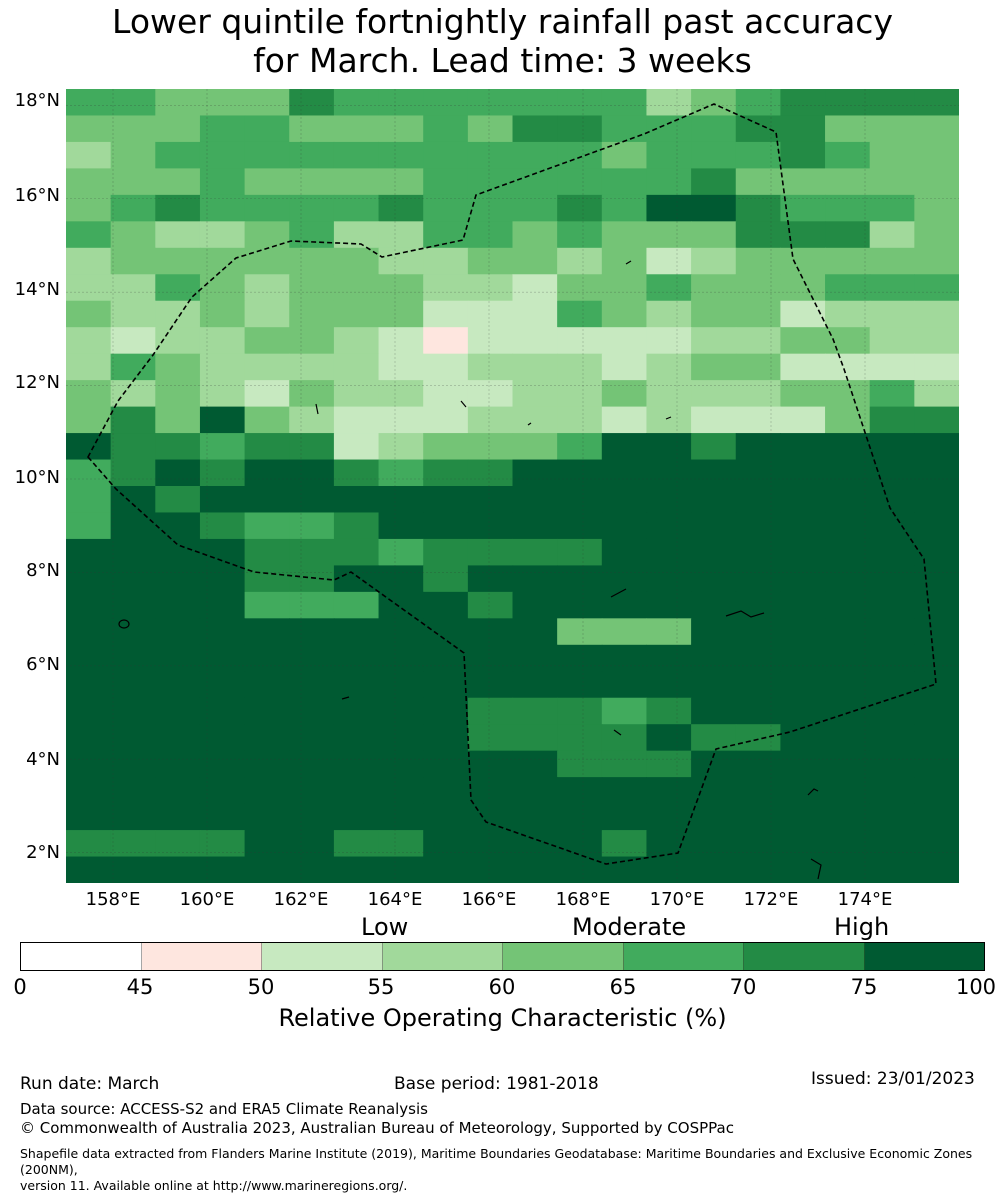  What do you see at coordinates (140, 987) in the screenshot?
I see `colorbar-tick-45: 45` at bounding box center [140, 987].